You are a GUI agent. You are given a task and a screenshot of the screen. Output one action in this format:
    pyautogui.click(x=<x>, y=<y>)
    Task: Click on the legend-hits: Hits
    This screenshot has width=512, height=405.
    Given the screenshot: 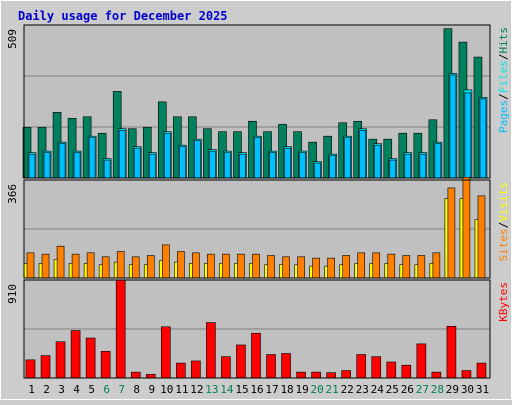 What is the action you would take?
    pyautogui.click(x=503, y=40)
    